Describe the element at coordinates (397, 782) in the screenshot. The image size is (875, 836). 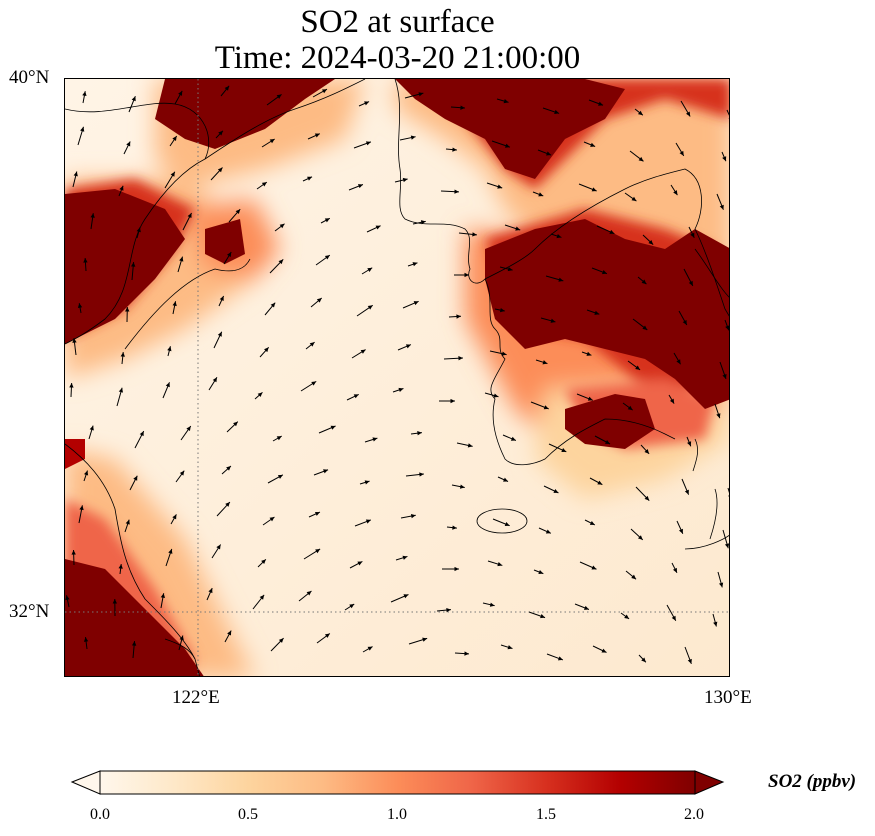
I see `colorbar-gradient` at that location.